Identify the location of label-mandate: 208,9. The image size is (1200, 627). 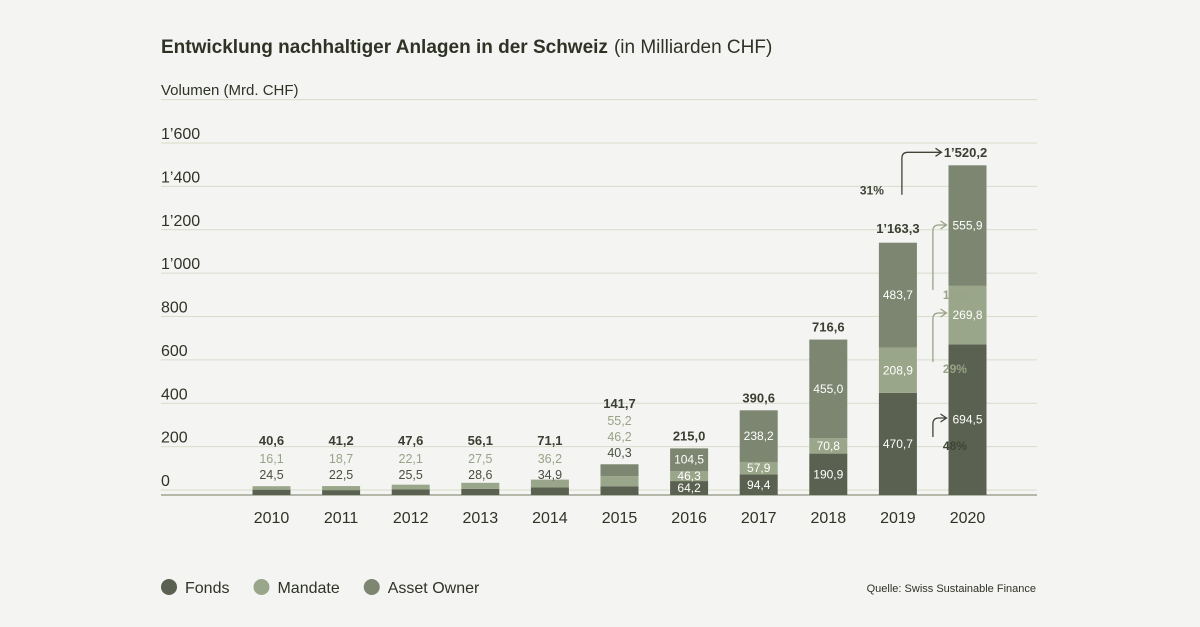
(898, 370).